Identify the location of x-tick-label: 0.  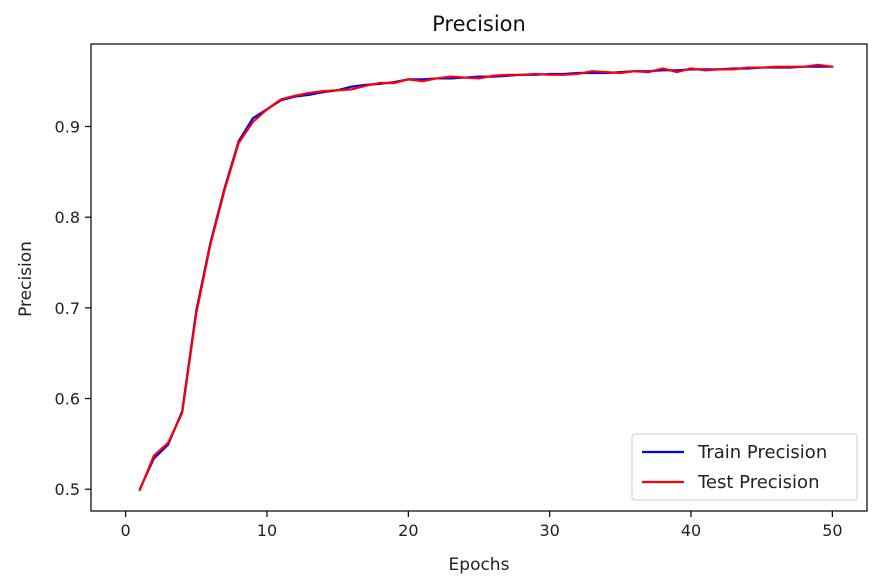
(126, 530).